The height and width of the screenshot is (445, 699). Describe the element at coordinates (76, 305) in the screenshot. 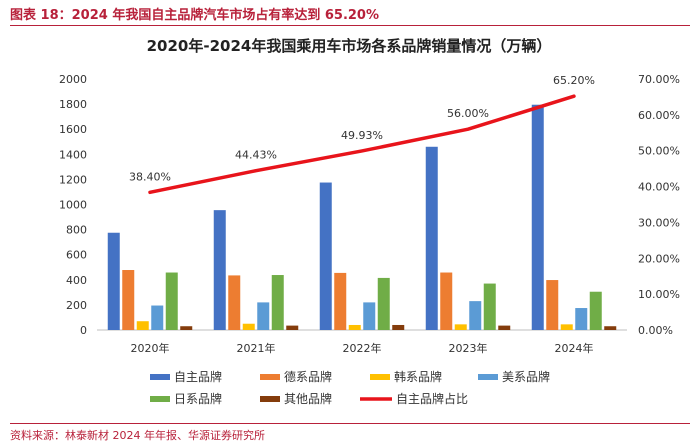

I see `y-tick-label: 200` at that location.